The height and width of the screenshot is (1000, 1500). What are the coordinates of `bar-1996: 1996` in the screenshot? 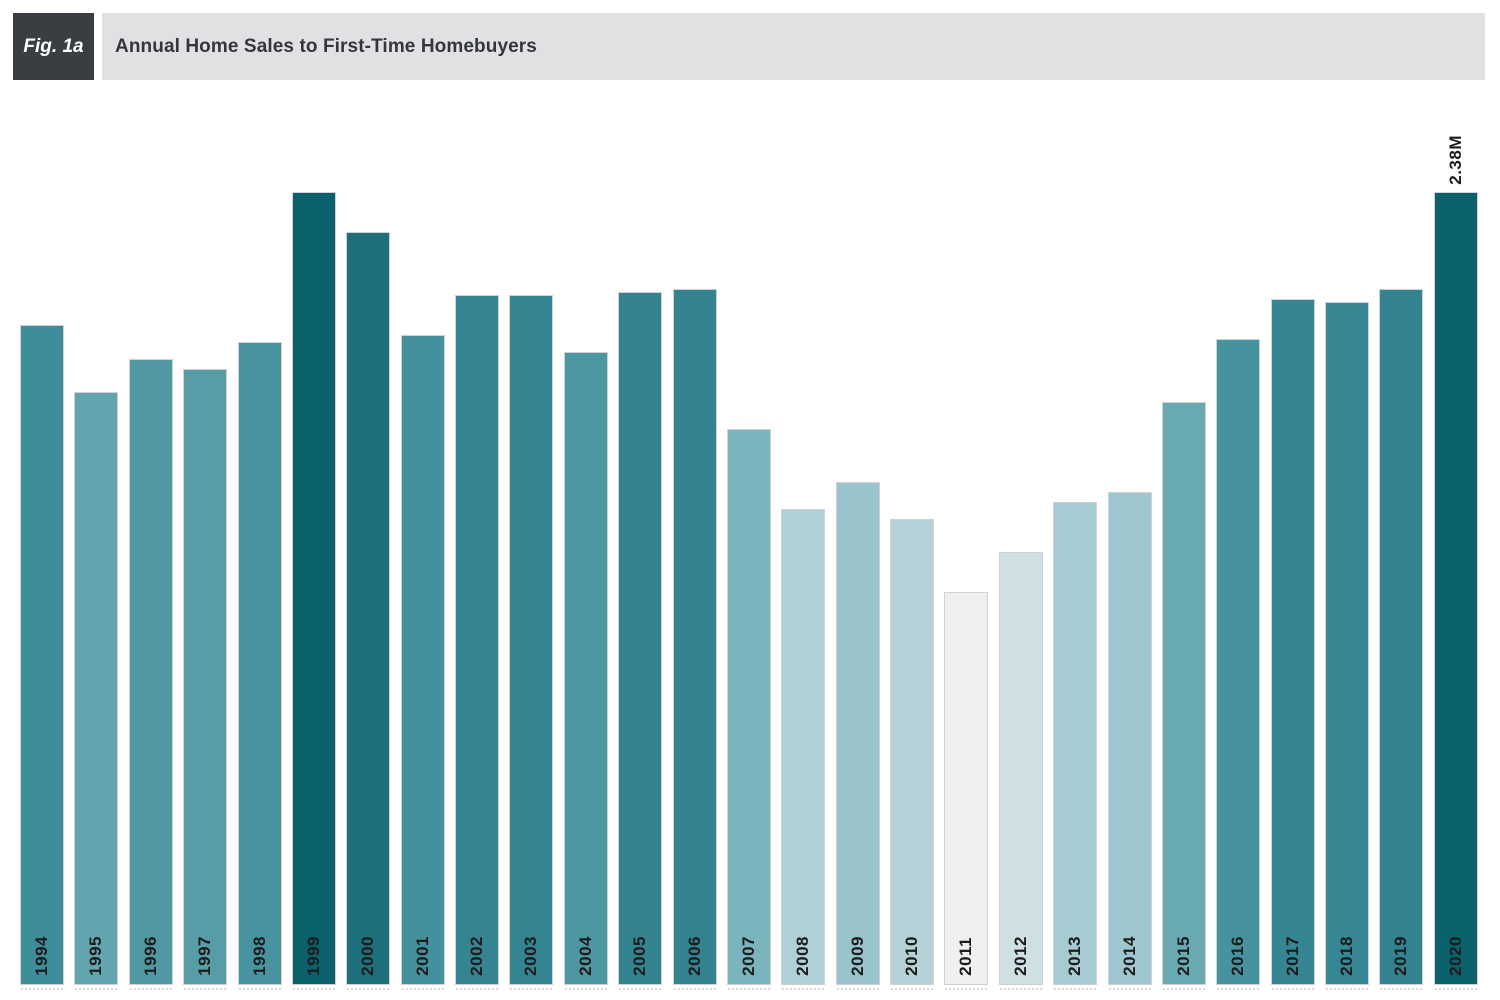 It's located at (150, 672).